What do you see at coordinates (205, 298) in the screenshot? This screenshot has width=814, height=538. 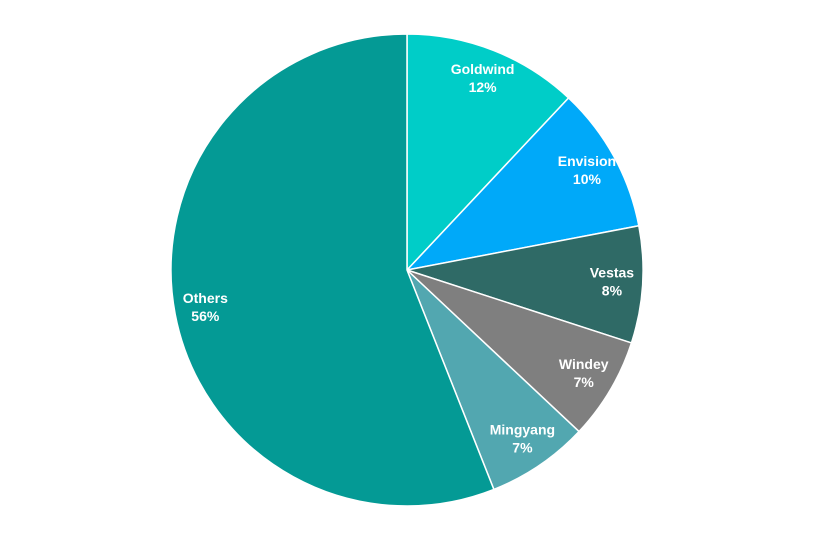 I see `slice-label: Others` at bounding box center [205, 298].